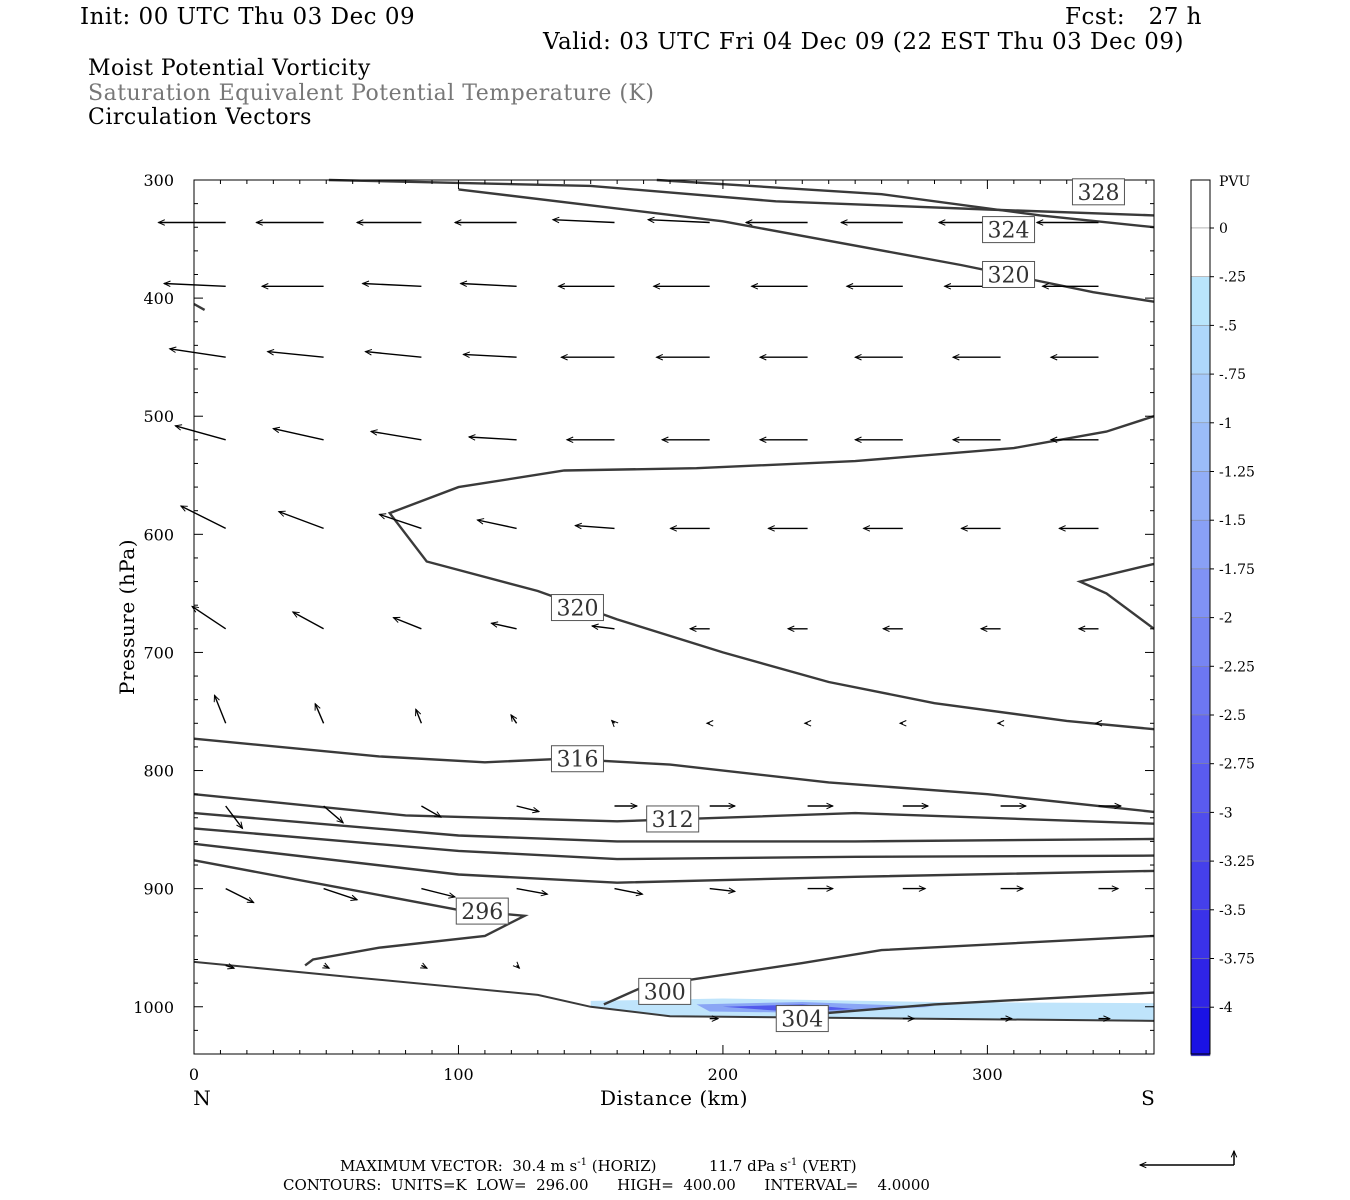  Describe the element at coordinates (1237, 667) in the screenshot. I see `colorbar-tick-label: -2.25` at that location.